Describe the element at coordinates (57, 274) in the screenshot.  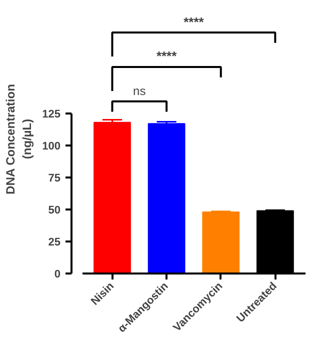
I see `y-tick-label: 0` at that location.